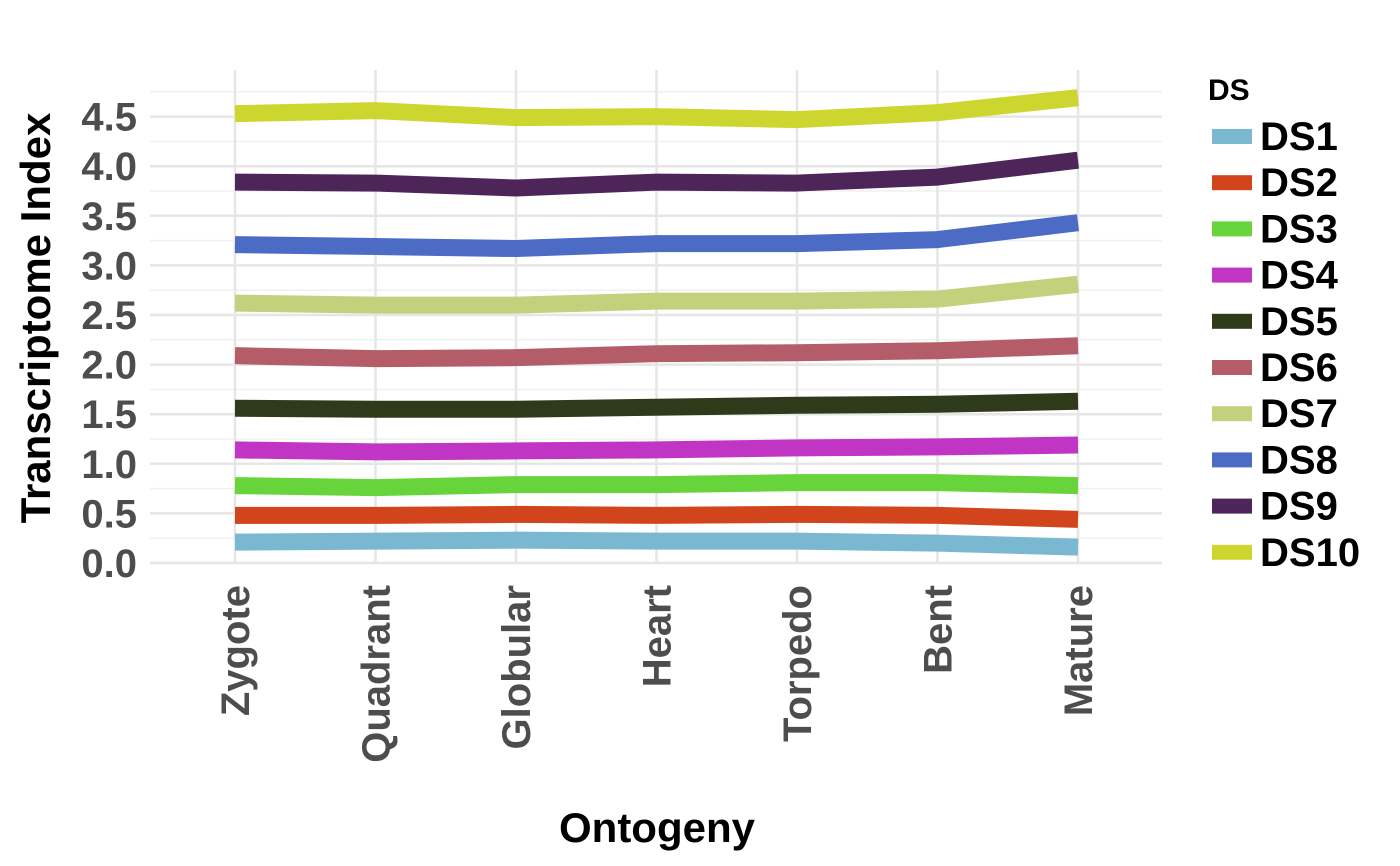 The image size is (1400, 866). What do you see at coordinates (109, 465) in the screenshot?
I see `y-tick-label: 1.0` at bounding box center [109, 465].